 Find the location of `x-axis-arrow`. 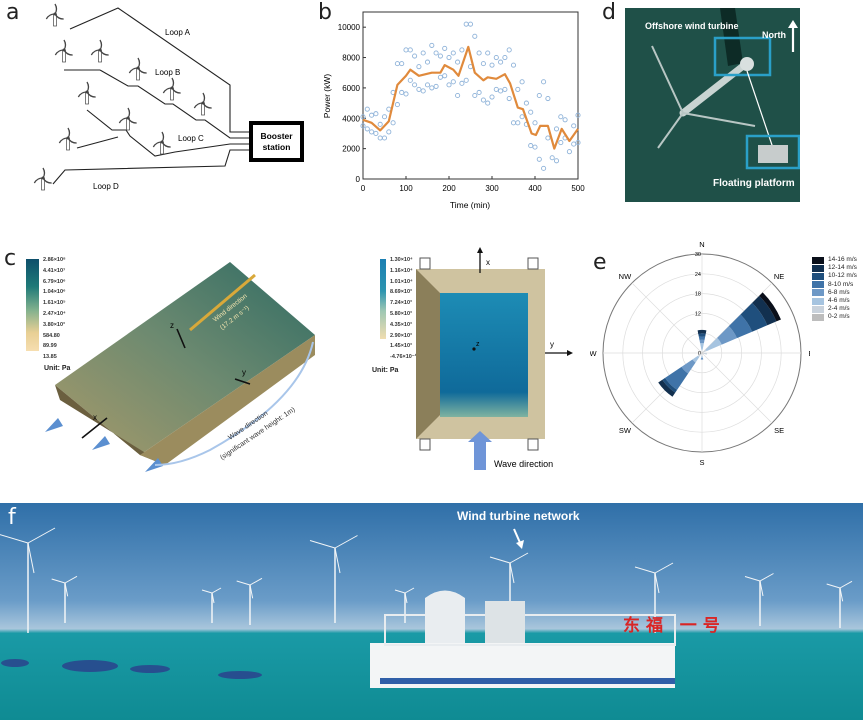

x-axis-arrow is located at coordinates (94, 428).